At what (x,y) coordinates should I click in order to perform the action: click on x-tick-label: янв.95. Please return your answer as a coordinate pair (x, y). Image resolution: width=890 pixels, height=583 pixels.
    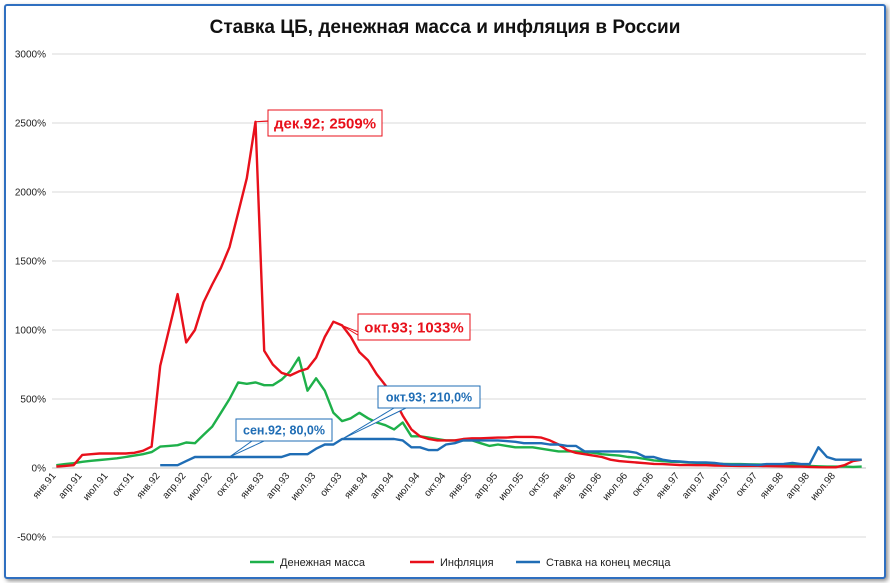
    Looking at the image, I should click on (460, 486).